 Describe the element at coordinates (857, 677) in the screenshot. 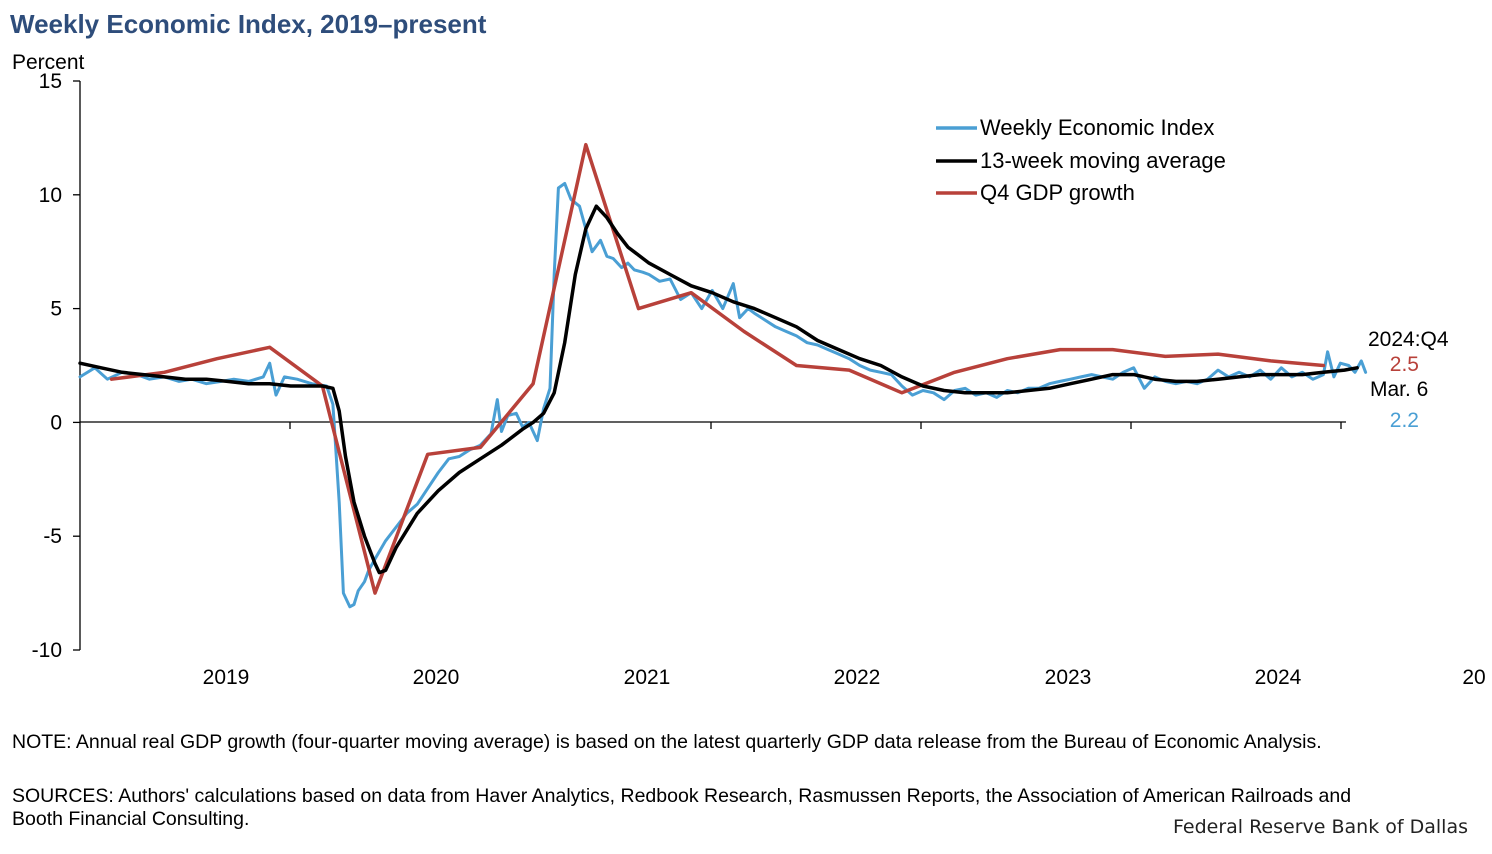

I see `x-tick-label: 2022` at that location.